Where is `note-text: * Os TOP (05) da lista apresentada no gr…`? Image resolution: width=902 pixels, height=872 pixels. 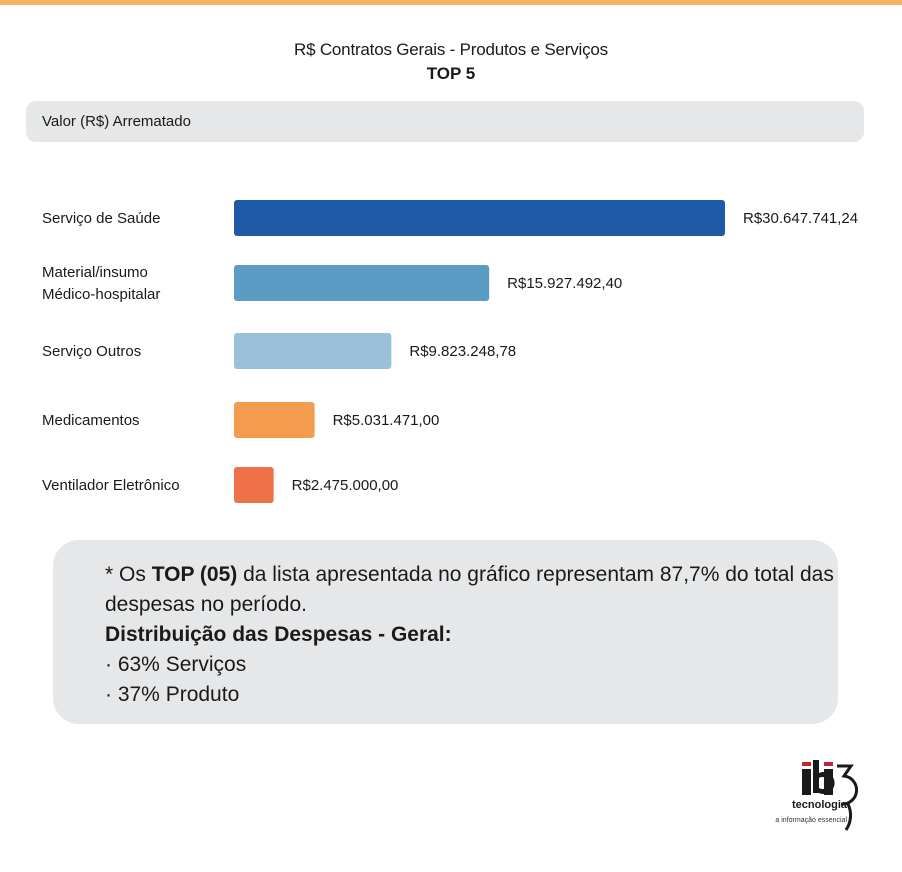 note-text: * Os TOP (05) da lista apresentada no gr… is located at coordinates (469, 635).